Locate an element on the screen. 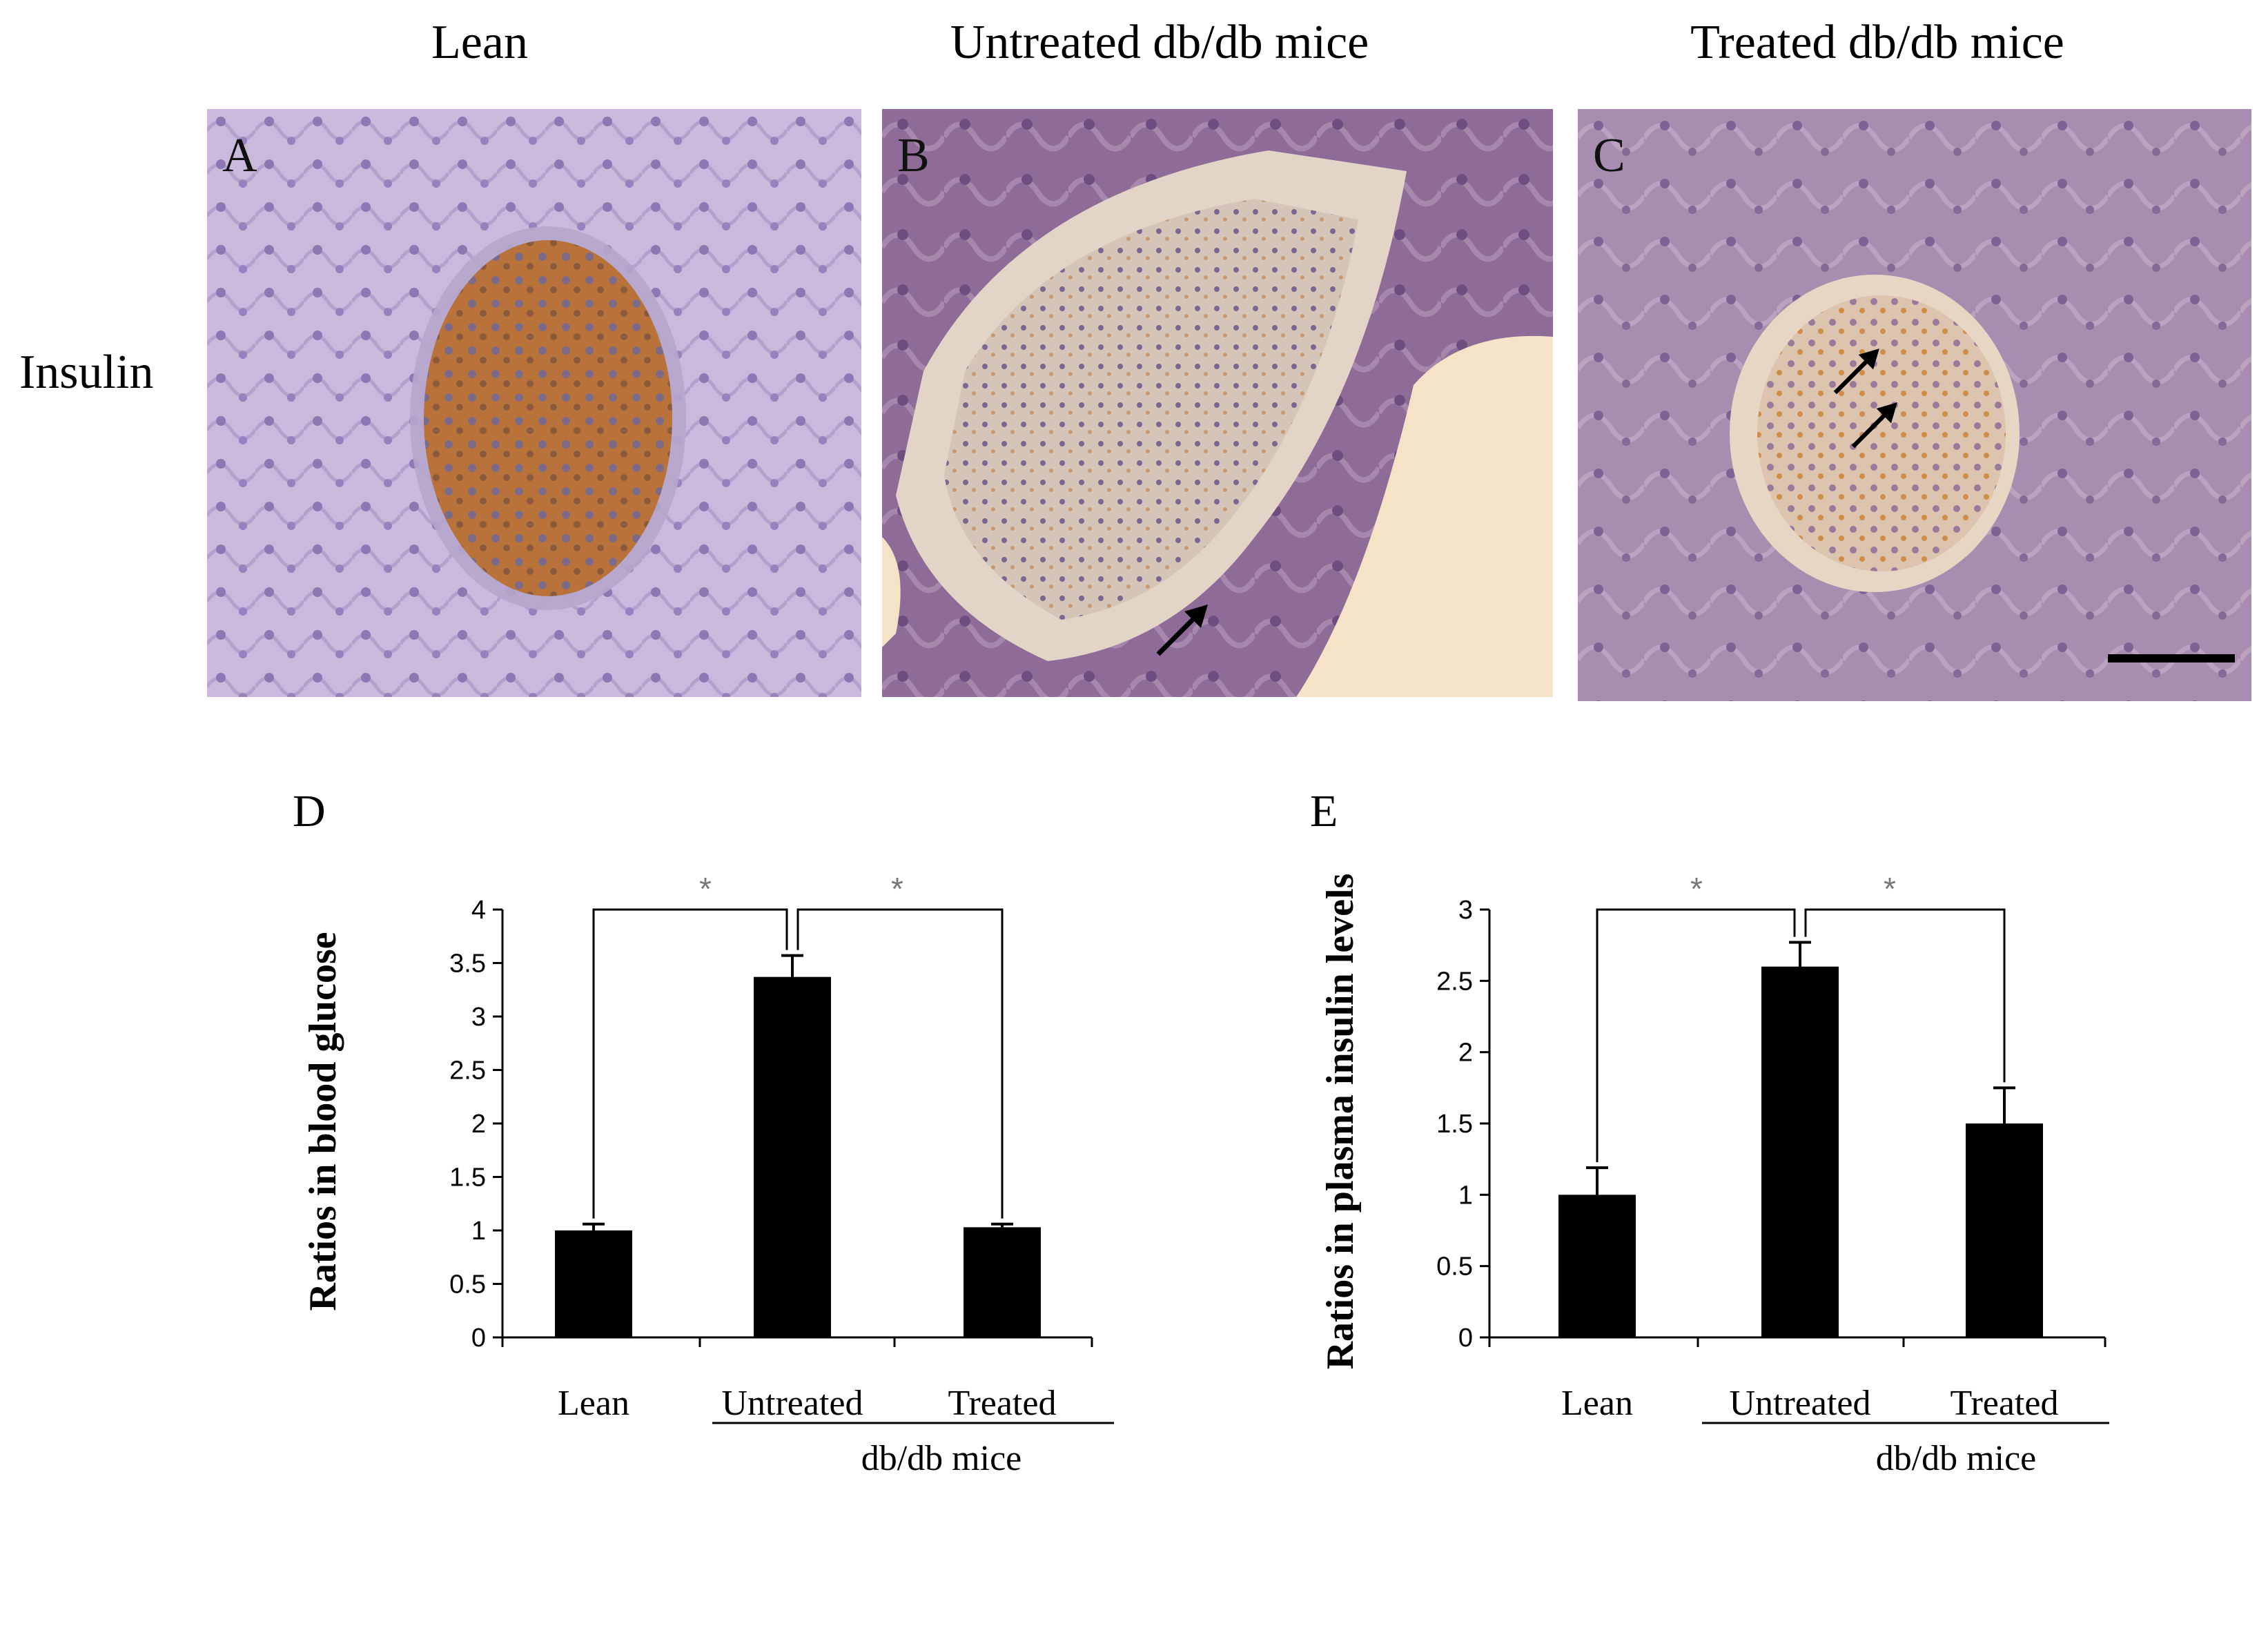  micrograph-letter-a: A is located at coordinates (239, 156).